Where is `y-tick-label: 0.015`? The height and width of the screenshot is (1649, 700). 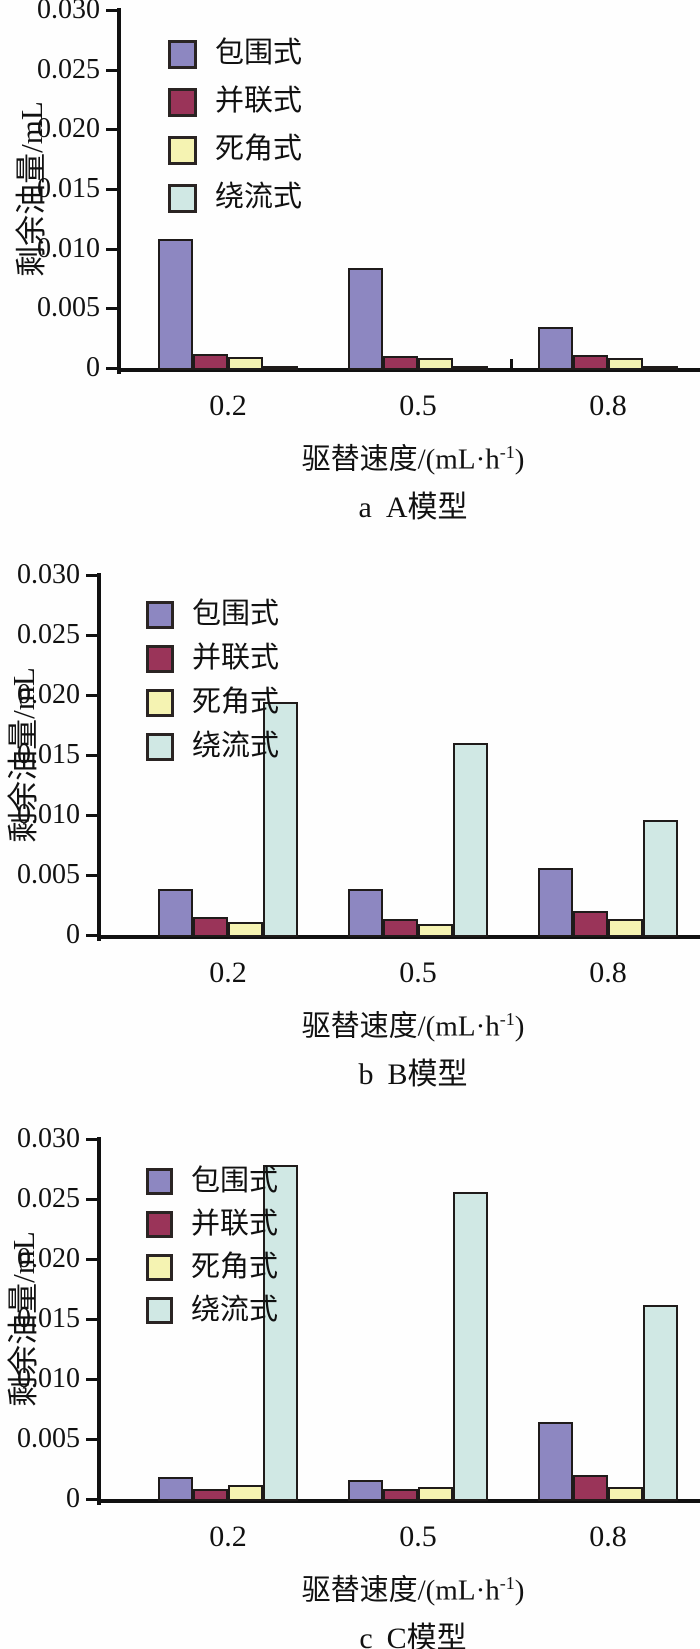 y-tick-label: 0.015 is located at coordinates (68, 188).